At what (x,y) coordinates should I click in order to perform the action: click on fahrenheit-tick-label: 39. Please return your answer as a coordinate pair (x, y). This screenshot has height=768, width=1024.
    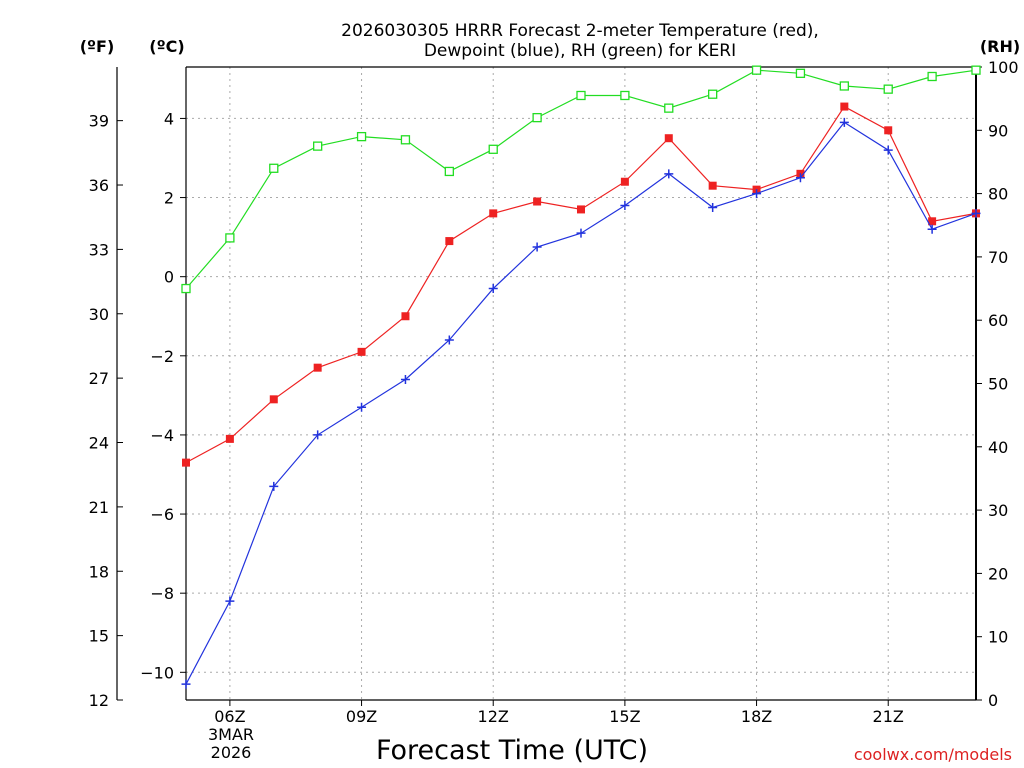
    Looking at the image, I should click on (99, 121).